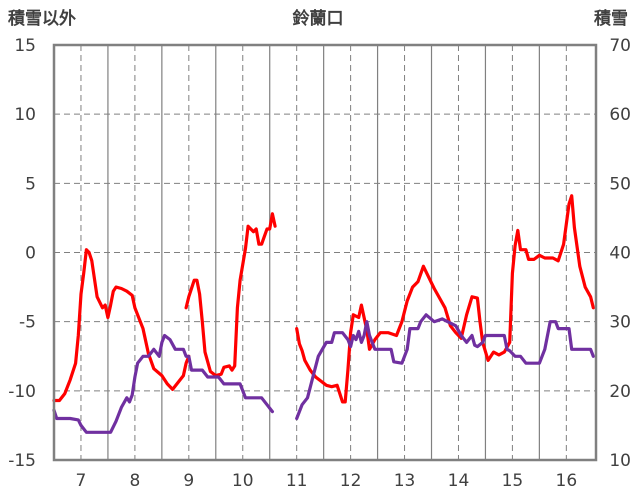  Describe the element at coordinates (22, 253) in the screenshot. I see `left-axis-ticks: 15 10 5 0 -5 -10 -15` at that location.